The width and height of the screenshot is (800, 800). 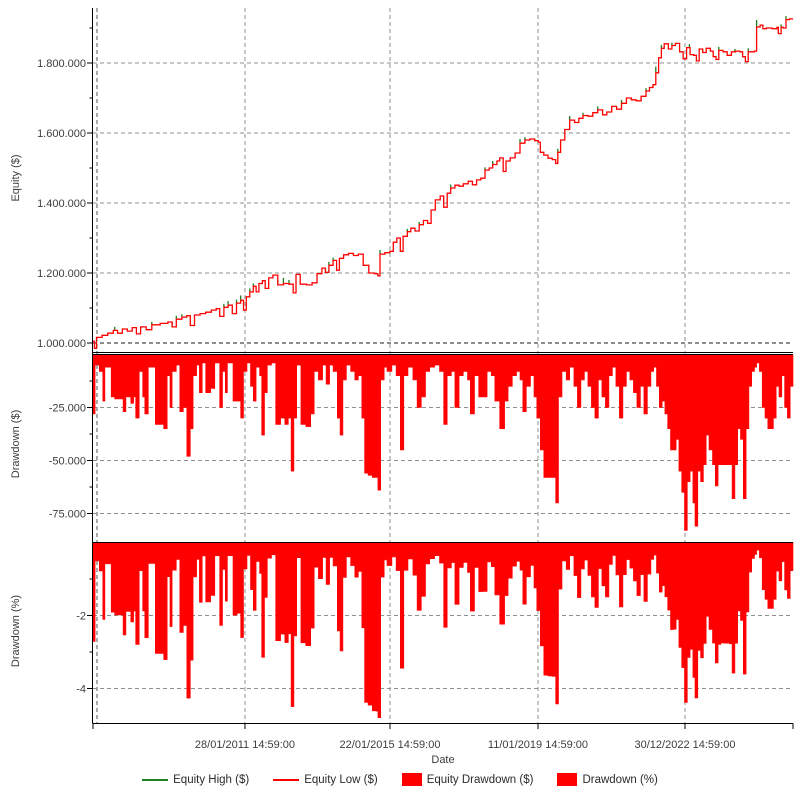 I want to click on svg-text: 1.200.000, so click(x=61, y=274).